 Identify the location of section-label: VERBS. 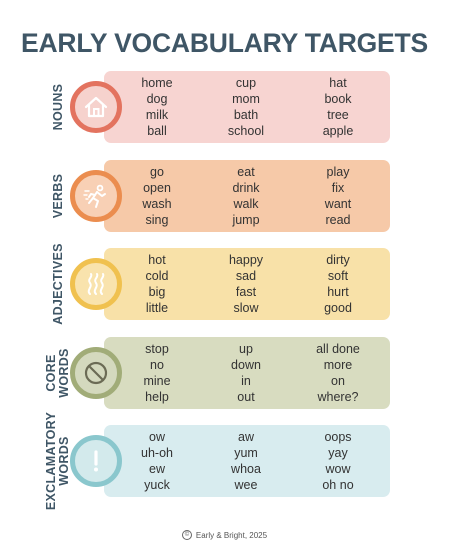
(58, 196).